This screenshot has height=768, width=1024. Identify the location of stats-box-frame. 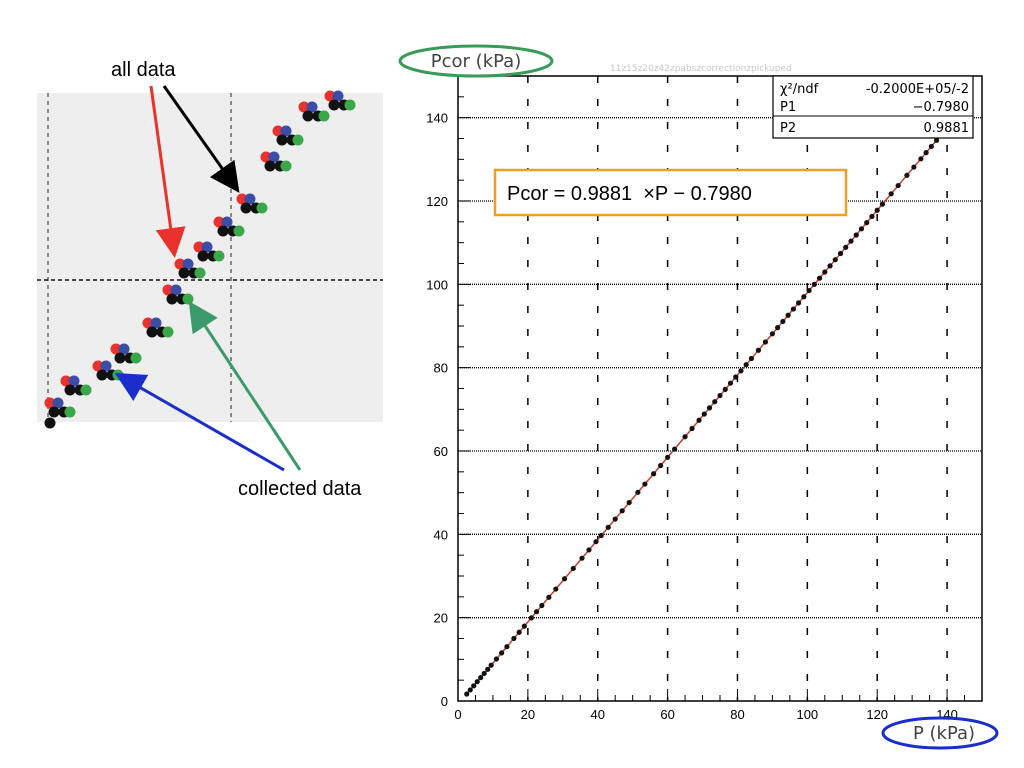
(873, 107).